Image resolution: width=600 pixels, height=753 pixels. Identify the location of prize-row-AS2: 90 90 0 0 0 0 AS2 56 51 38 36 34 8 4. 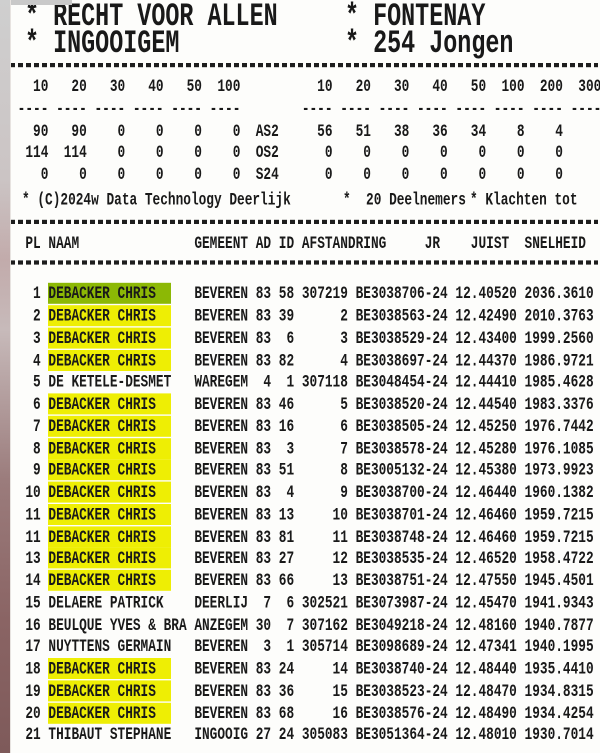
(305, 130).